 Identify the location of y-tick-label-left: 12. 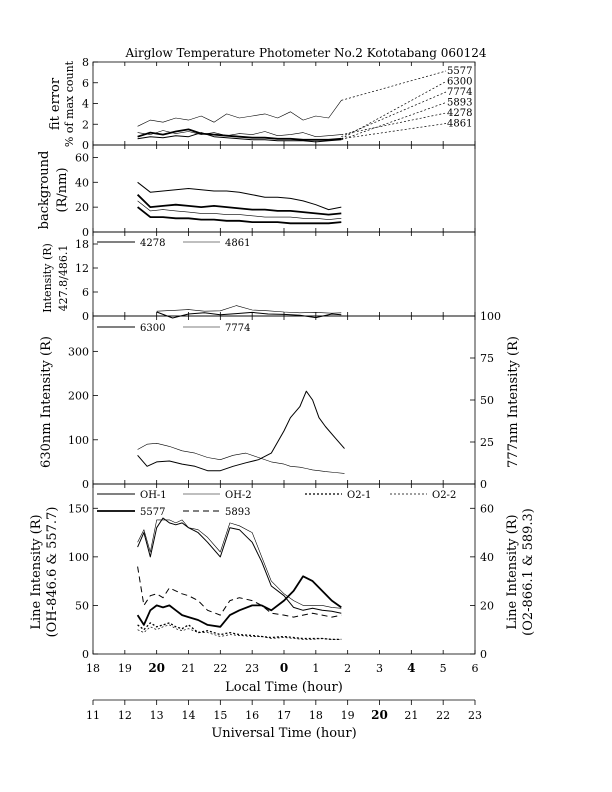
(82, 268).